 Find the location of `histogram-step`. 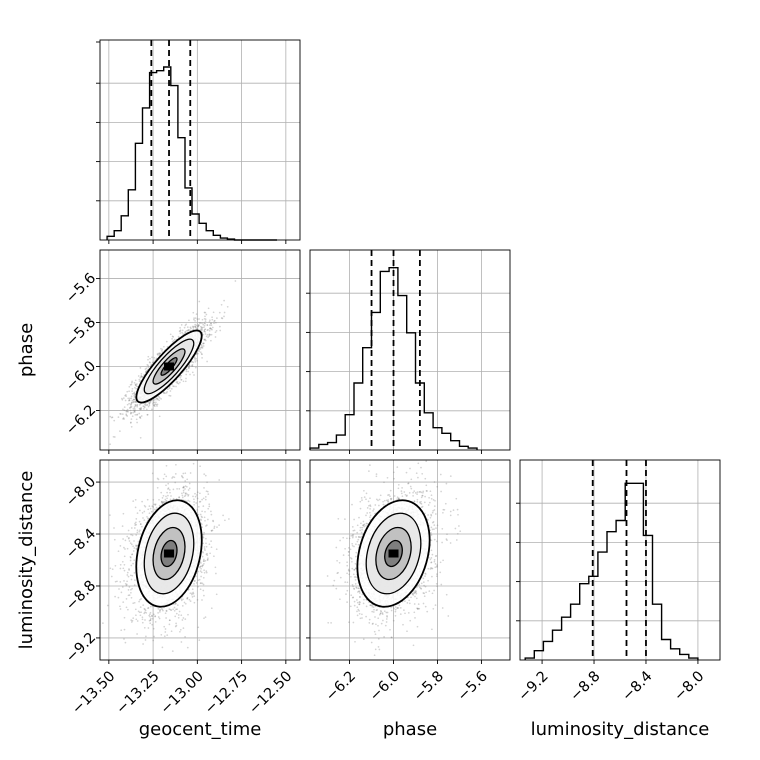

histogram-step is located at coordinates (191, 153).